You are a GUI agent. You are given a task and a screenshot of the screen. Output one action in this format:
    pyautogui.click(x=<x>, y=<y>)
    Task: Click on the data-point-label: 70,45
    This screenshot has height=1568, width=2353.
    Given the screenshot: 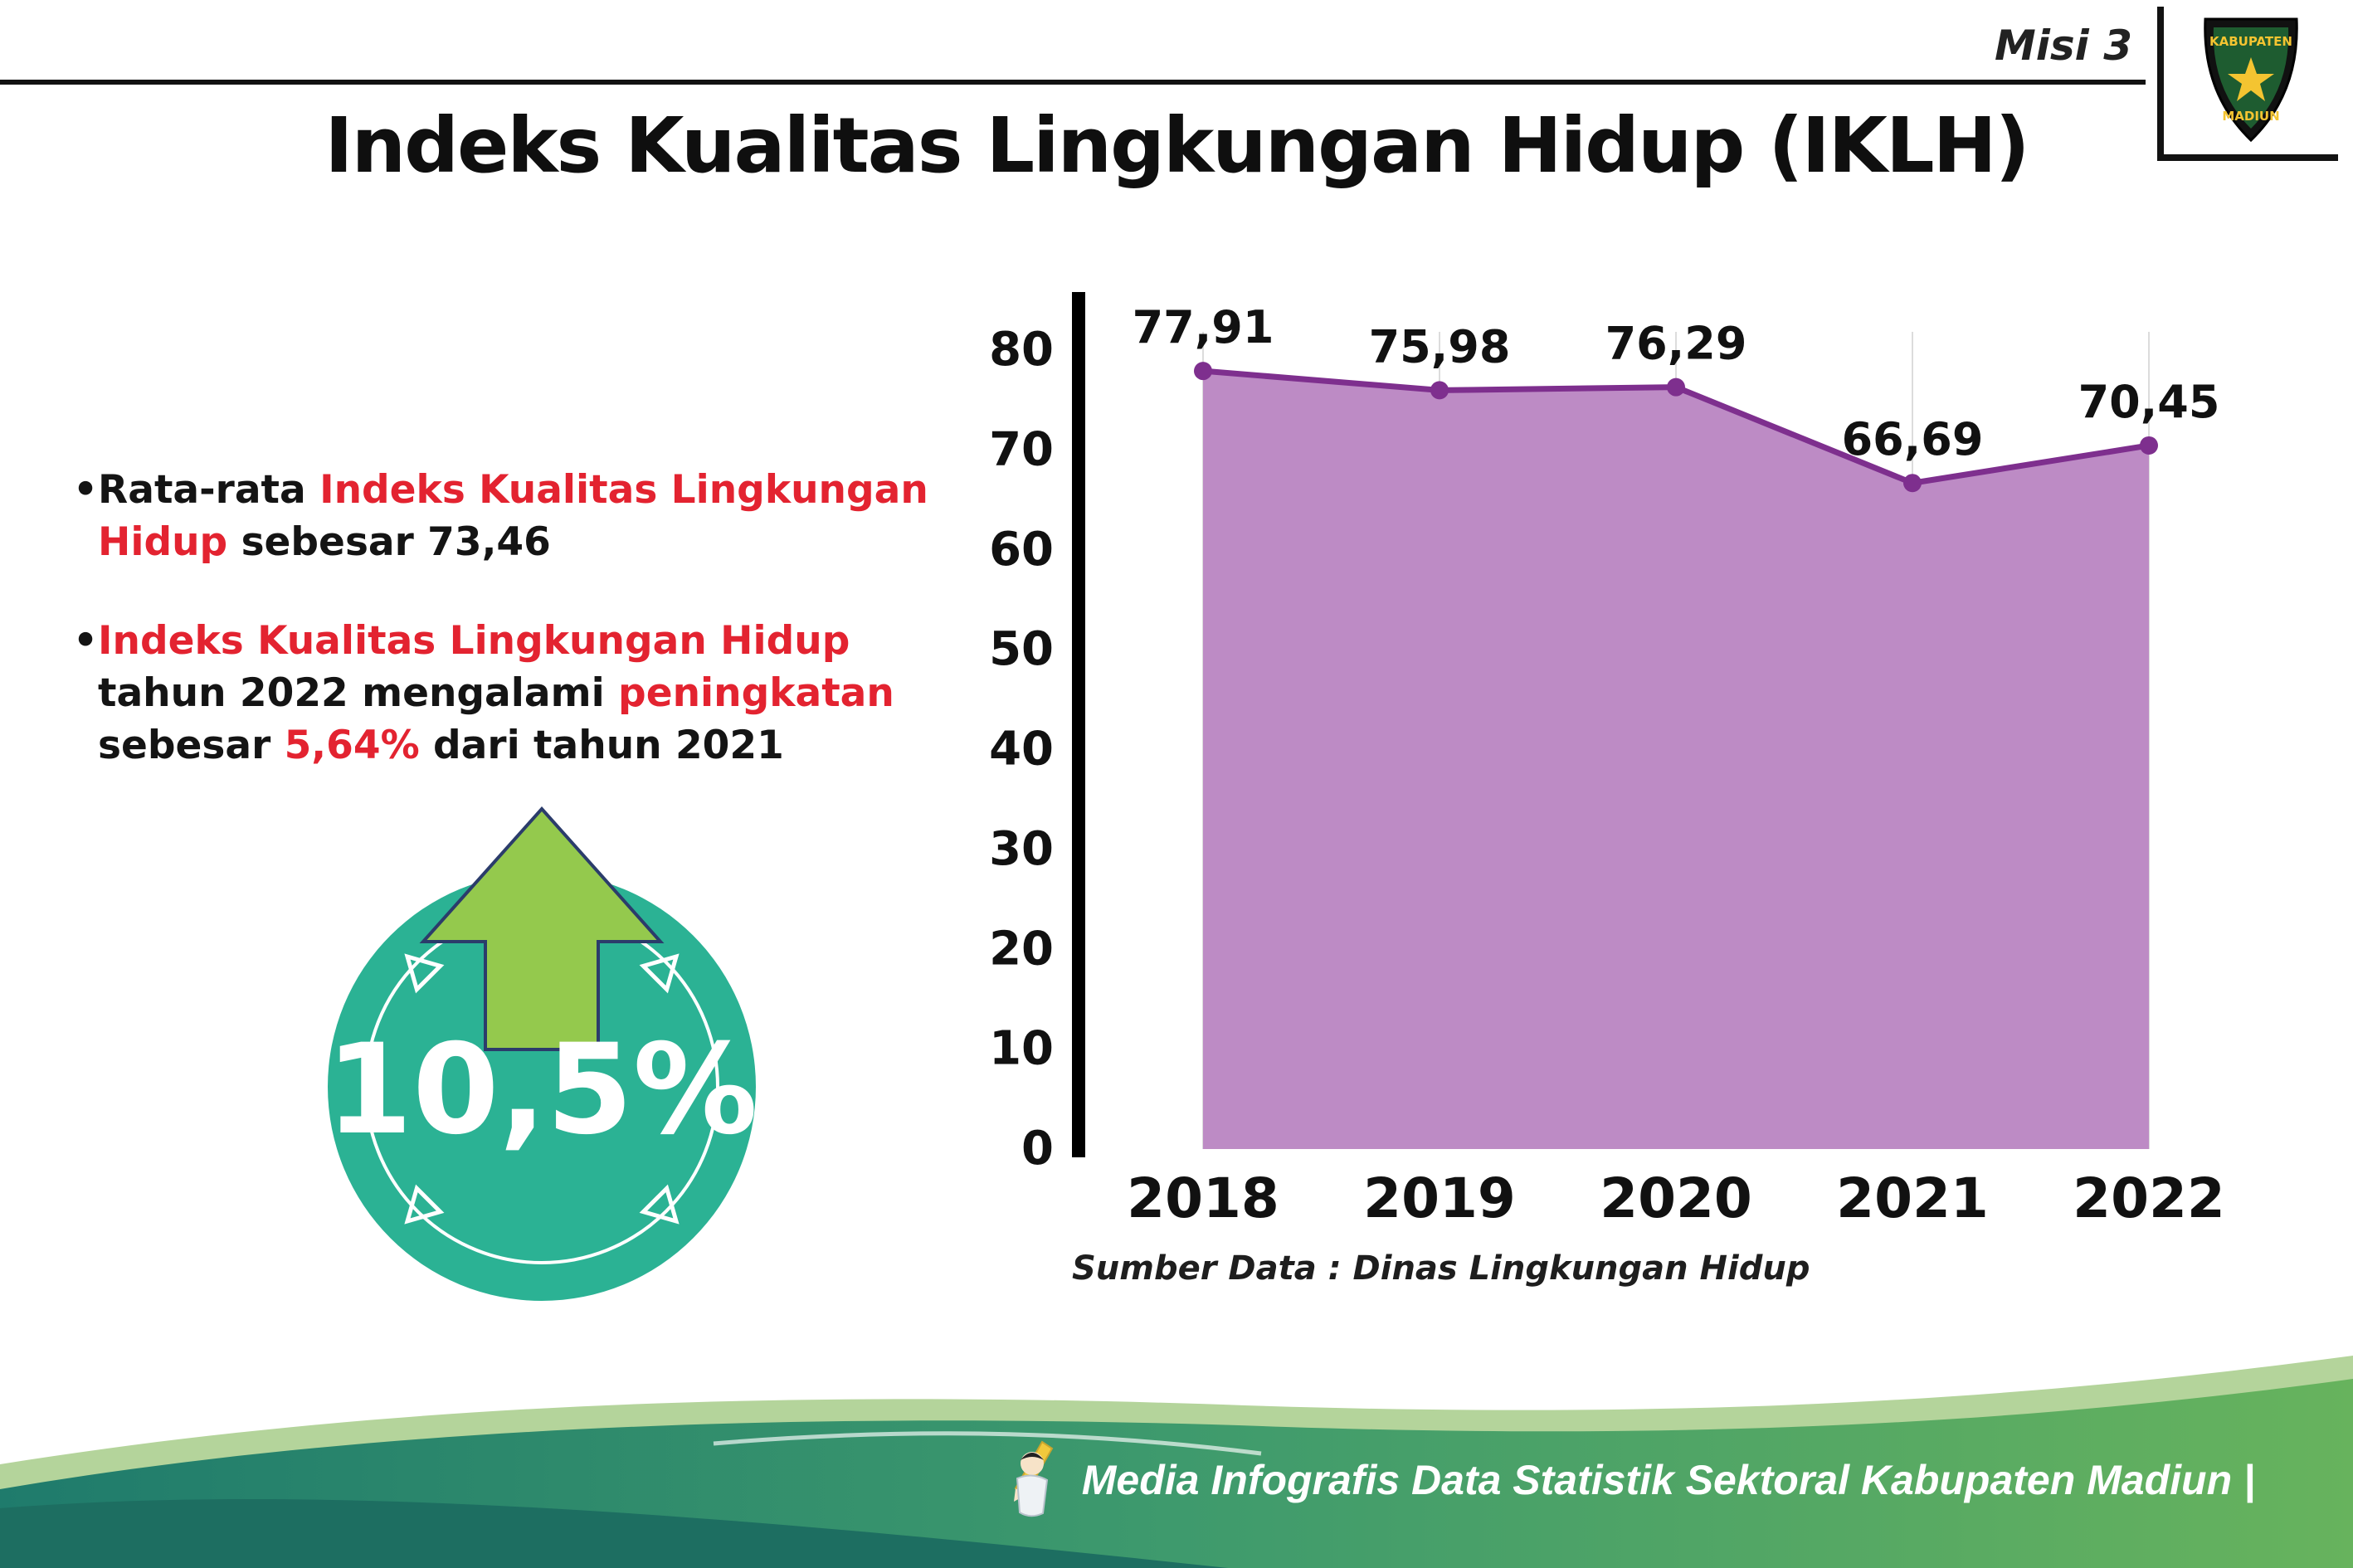 What is the action you would take?
    pyautogui.click(x=2149, y=402)
    